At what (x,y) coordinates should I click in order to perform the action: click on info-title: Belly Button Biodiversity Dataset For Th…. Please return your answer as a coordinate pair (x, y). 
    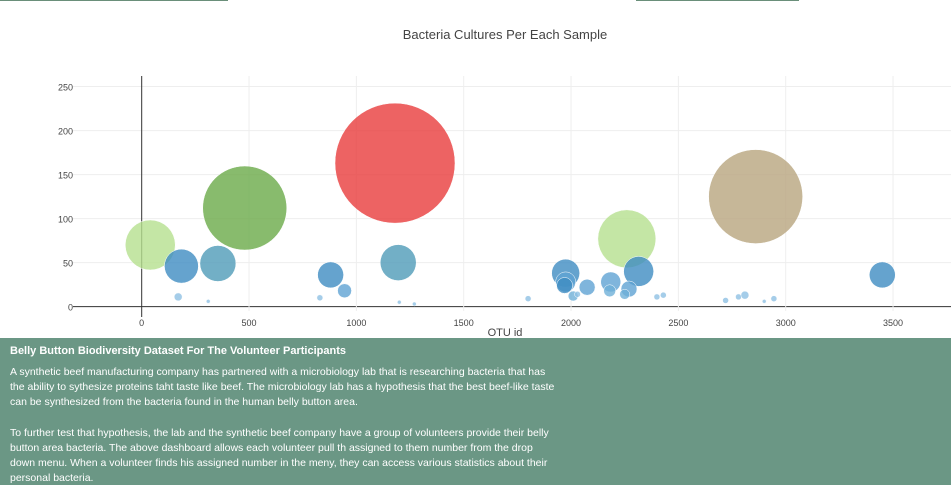
    Looking at the image, I should click on (178, 351).